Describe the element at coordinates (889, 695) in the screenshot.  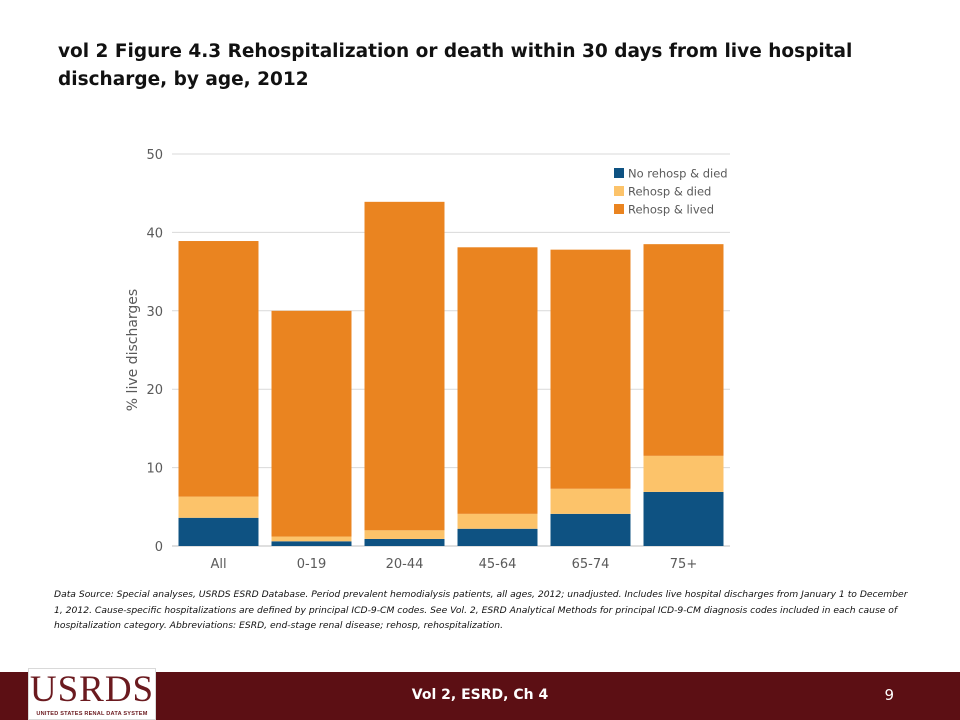
I see `page-number: 9` at that location.